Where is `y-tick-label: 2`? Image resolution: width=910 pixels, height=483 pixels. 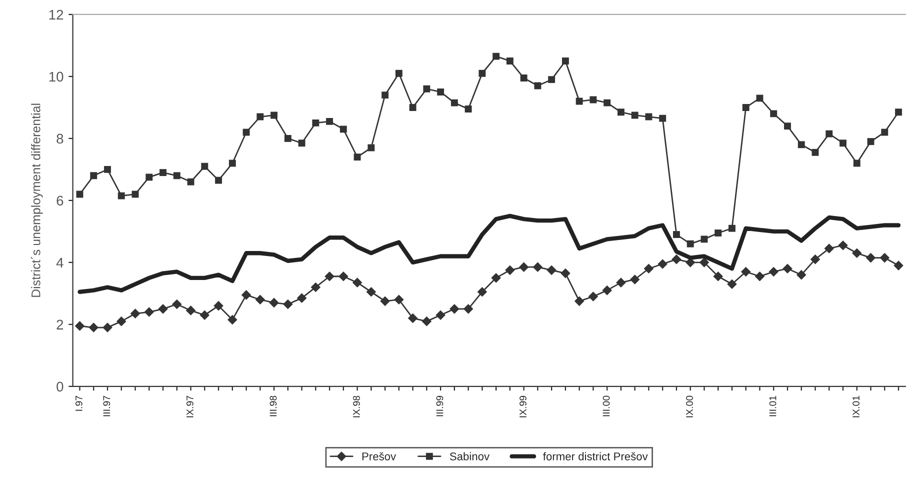
y-tick-label: 2 is located at coordinates (60, 325).